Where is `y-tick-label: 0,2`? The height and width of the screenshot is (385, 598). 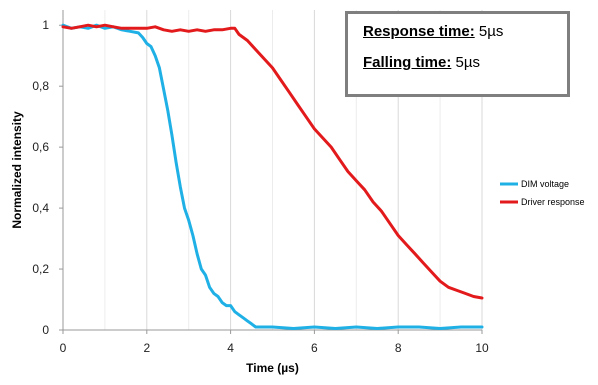 y-tick-label: 0,2 is located at coordinates (40, 269).